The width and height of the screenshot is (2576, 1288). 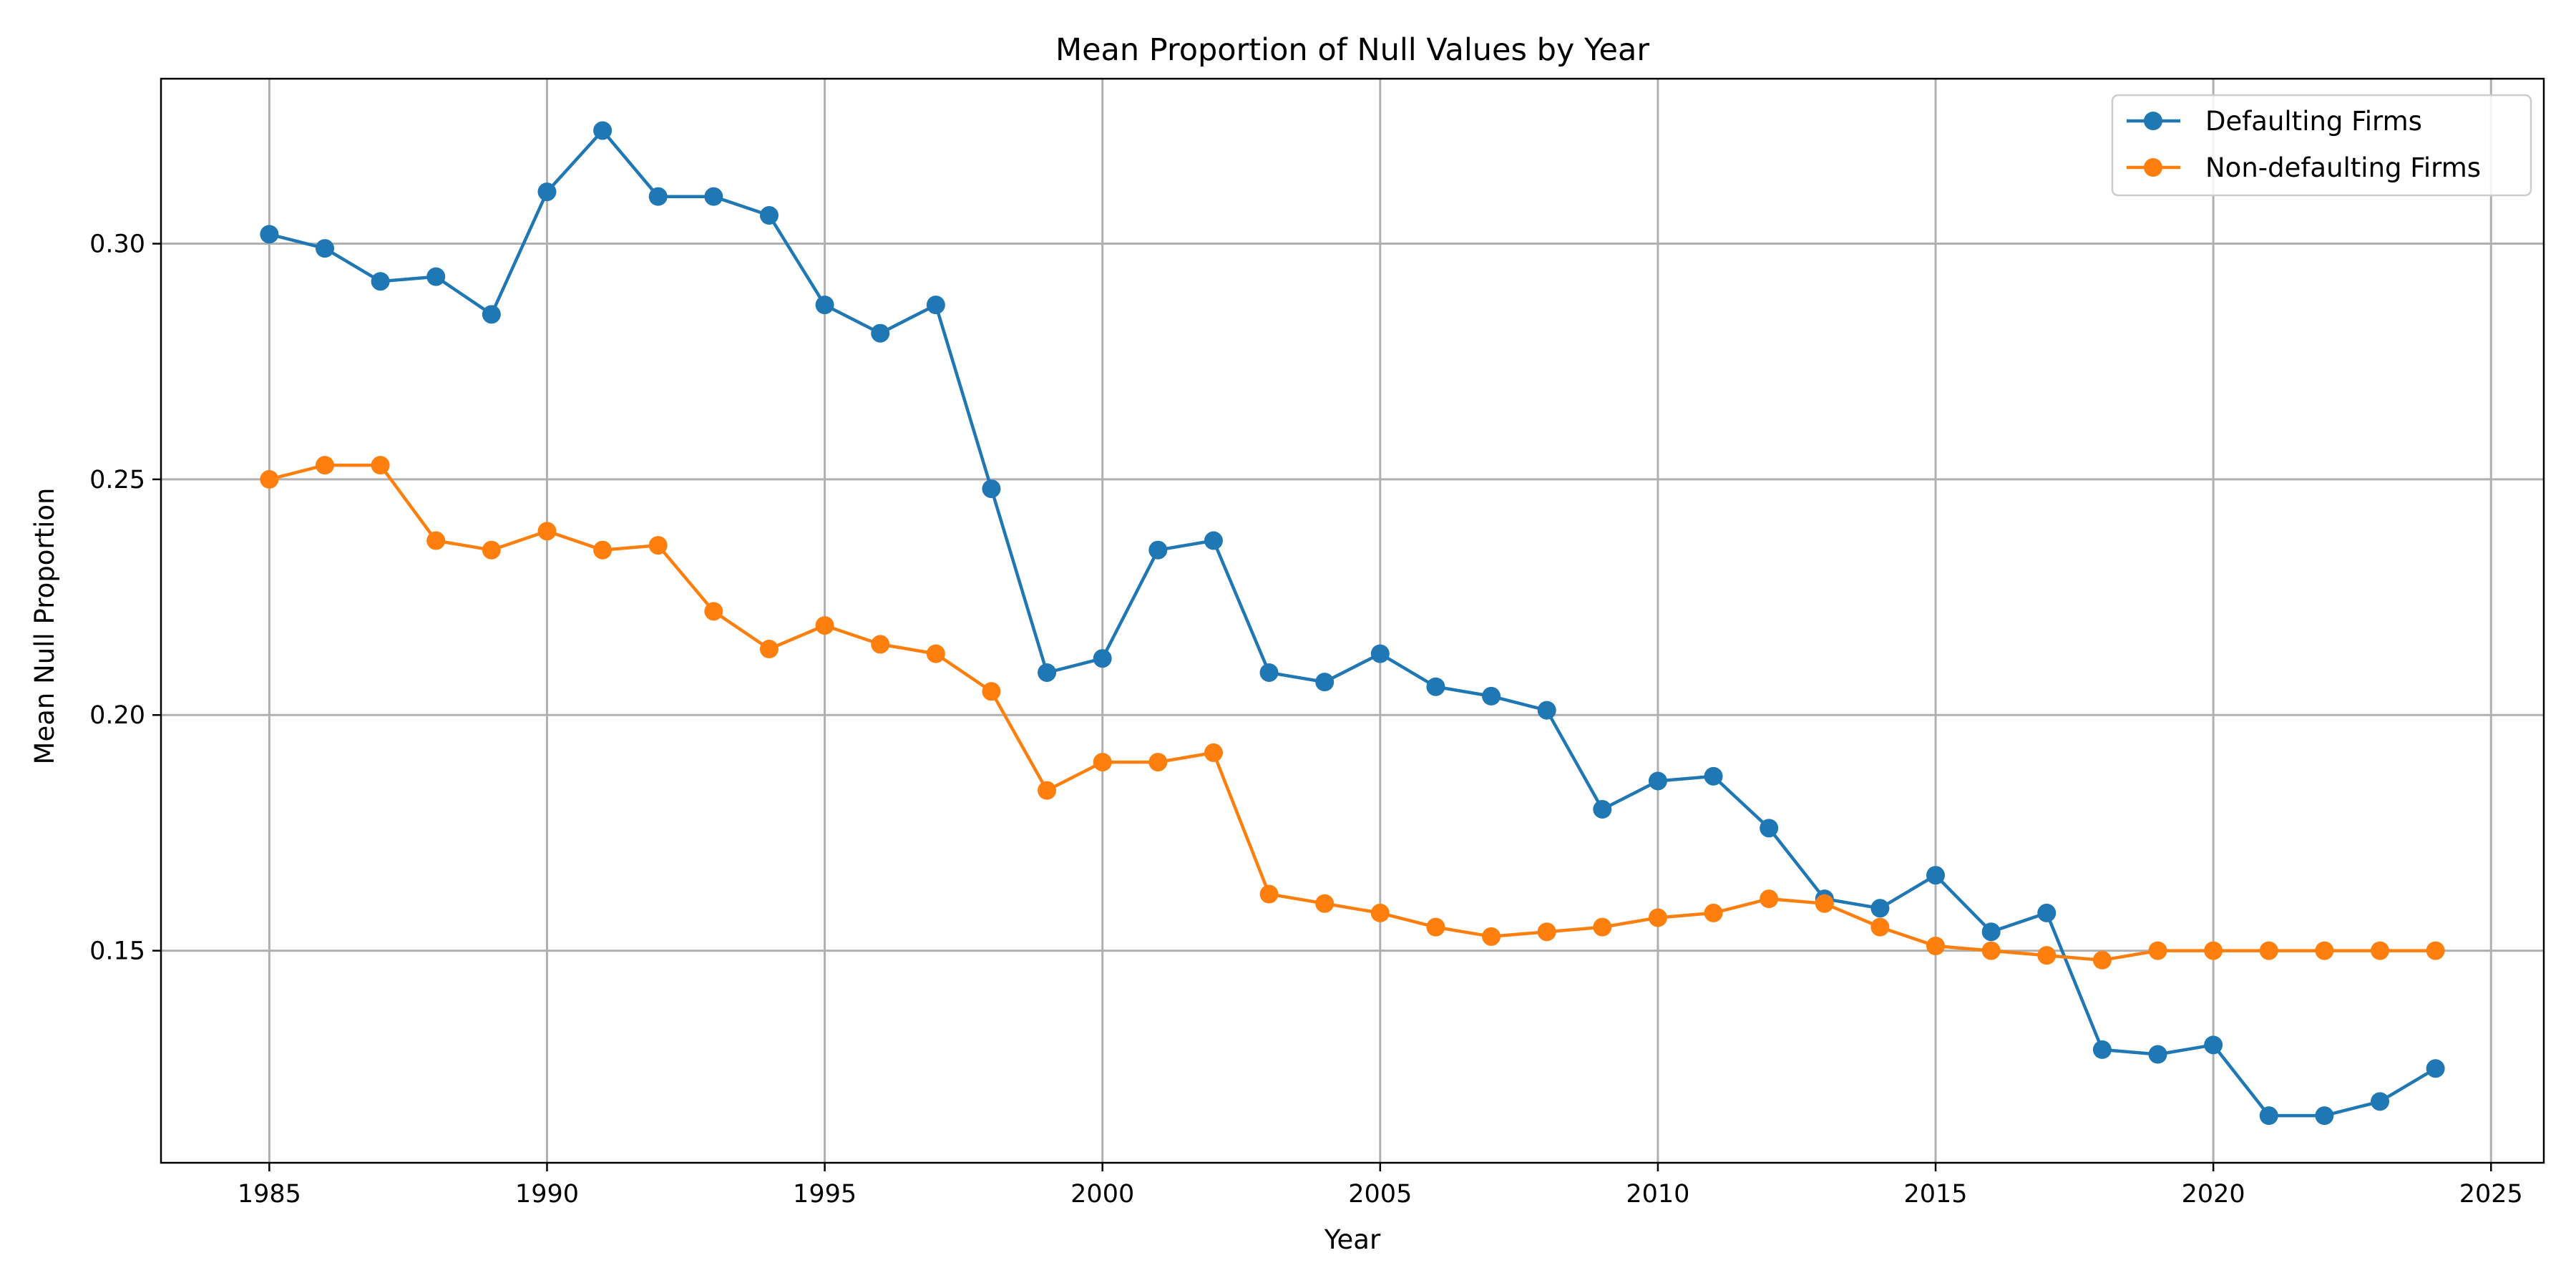 What do you see at coordinates (825, 1194) in the screenshot?
I see `x-tick-label: 1995` at bounding box center [825, 1194].